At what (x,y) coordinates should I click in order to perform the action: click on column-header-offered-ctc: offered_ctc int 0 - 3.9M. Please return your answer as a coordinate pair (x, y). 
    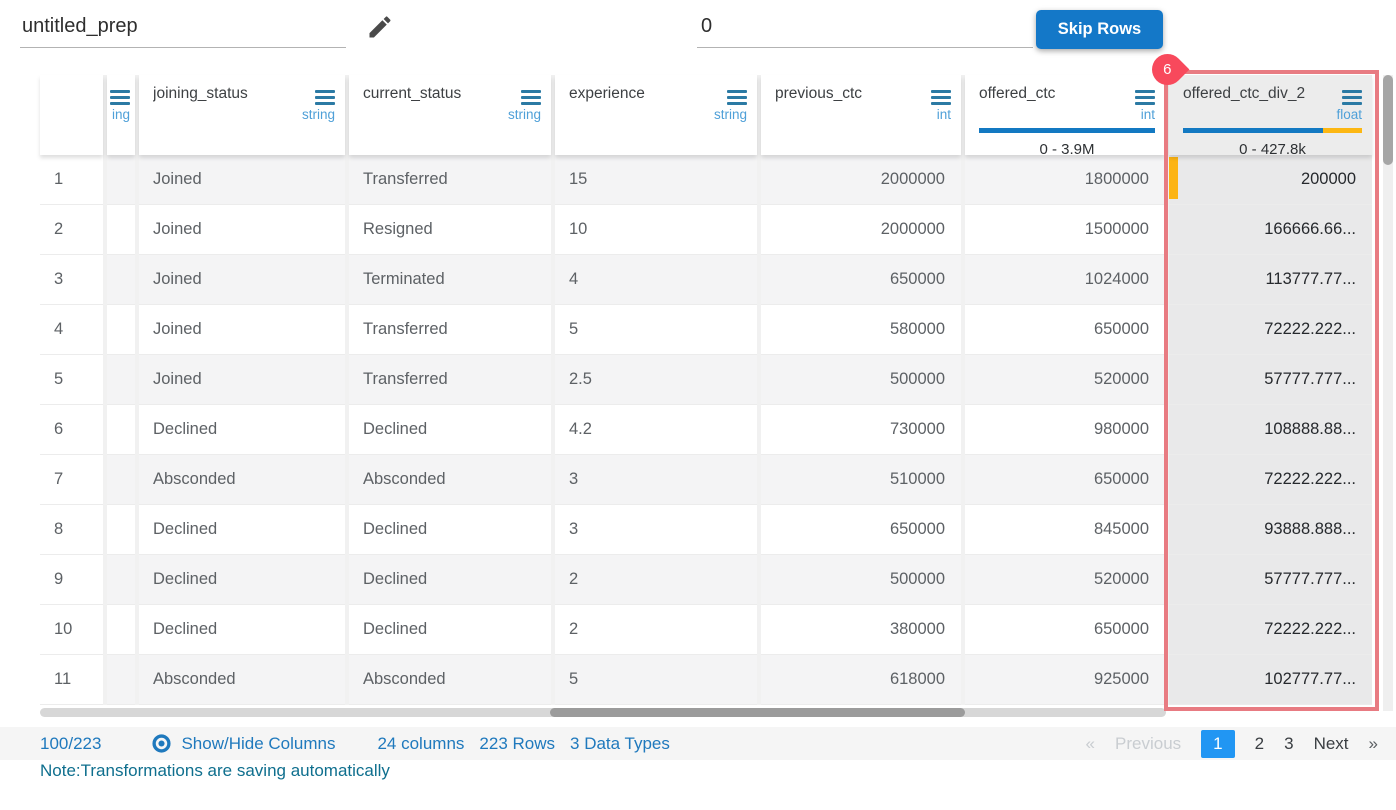
    Looking at the image, I should click on (1065, 116).